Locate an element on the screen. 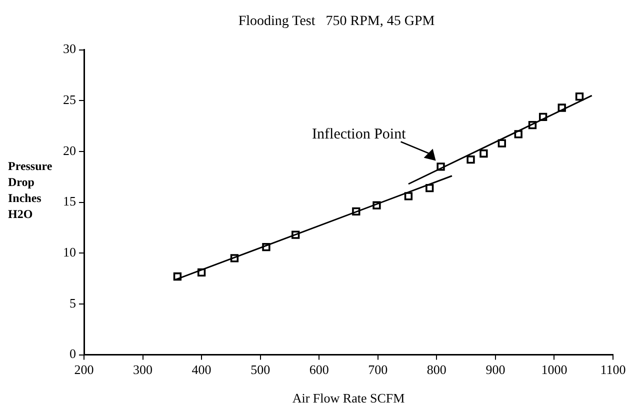  x-tick-label: 900 is located at coordinates (496, 370).